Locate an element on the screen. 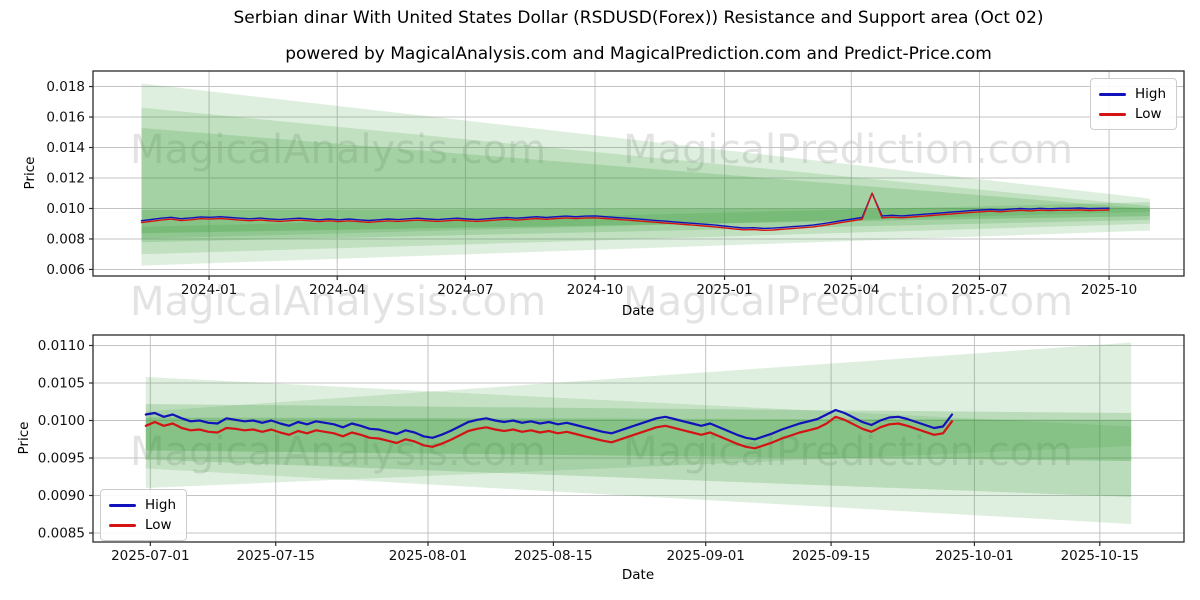 This screenshot has height=600, width=1200. y-tick-label: 0.016 is located at coordinates (65, 118).